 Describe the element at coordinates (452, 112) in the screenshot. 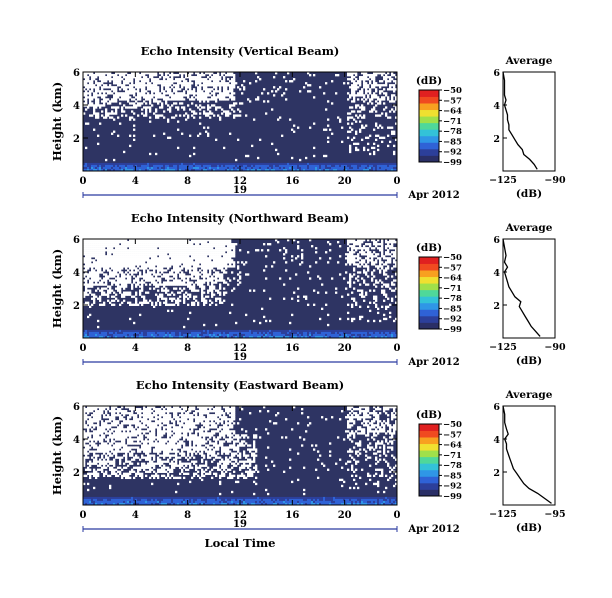

I see `colorbar-tick-label: −64` at that location.